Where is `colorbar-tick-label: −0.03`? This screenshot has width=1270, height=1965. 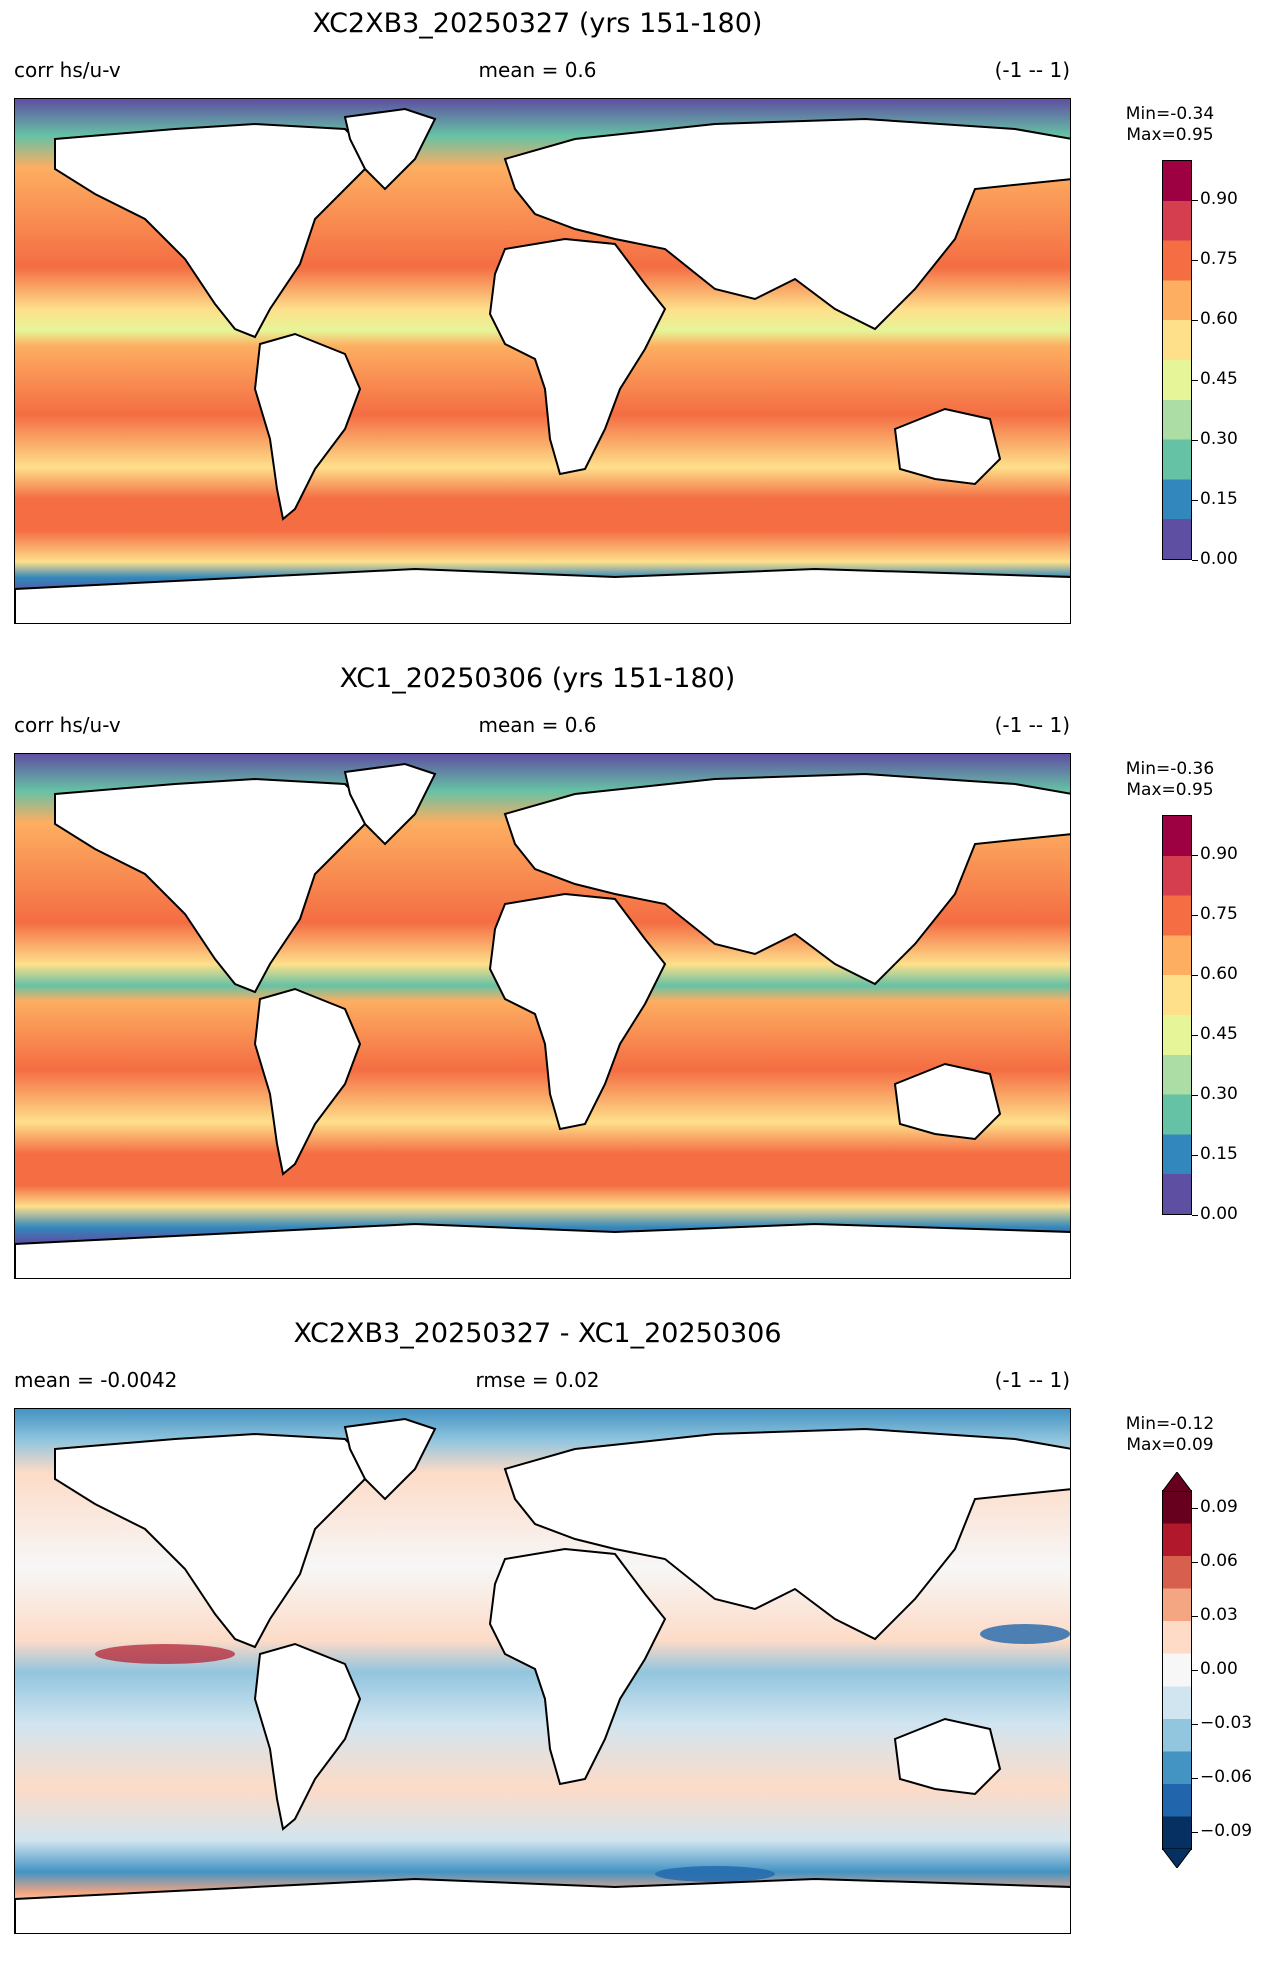
colorbar-tick-label: −0.03 is located at coordinates (1226, 1723).